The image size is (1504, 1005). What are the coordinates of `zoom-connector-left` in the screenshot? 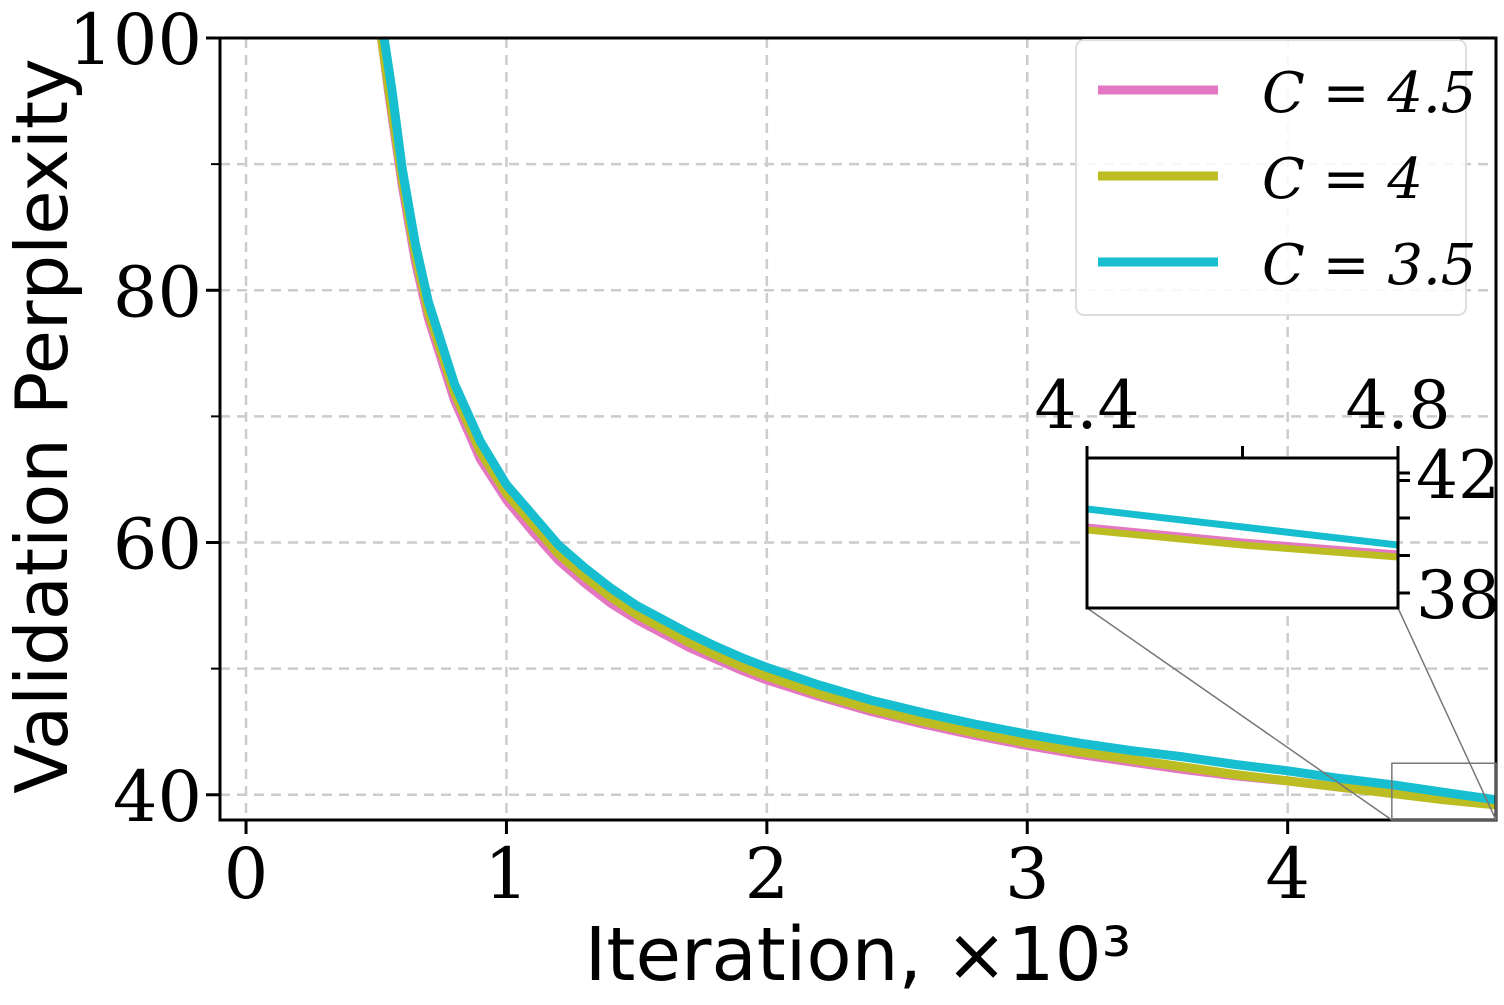 It's located at (1239, 714).